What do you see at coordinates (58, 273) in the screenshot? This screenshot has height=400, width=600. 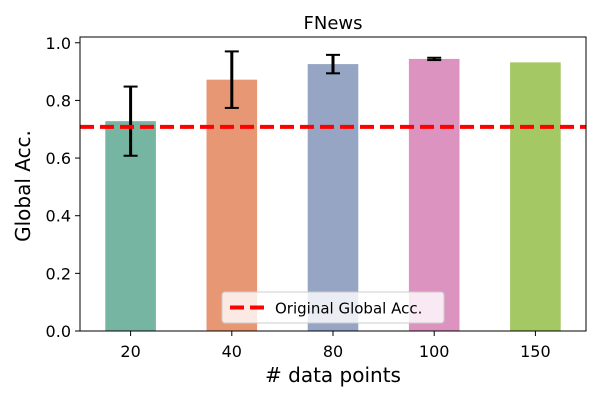 I see `y-tick-label: 0.2` at bounding box center [58, 273].